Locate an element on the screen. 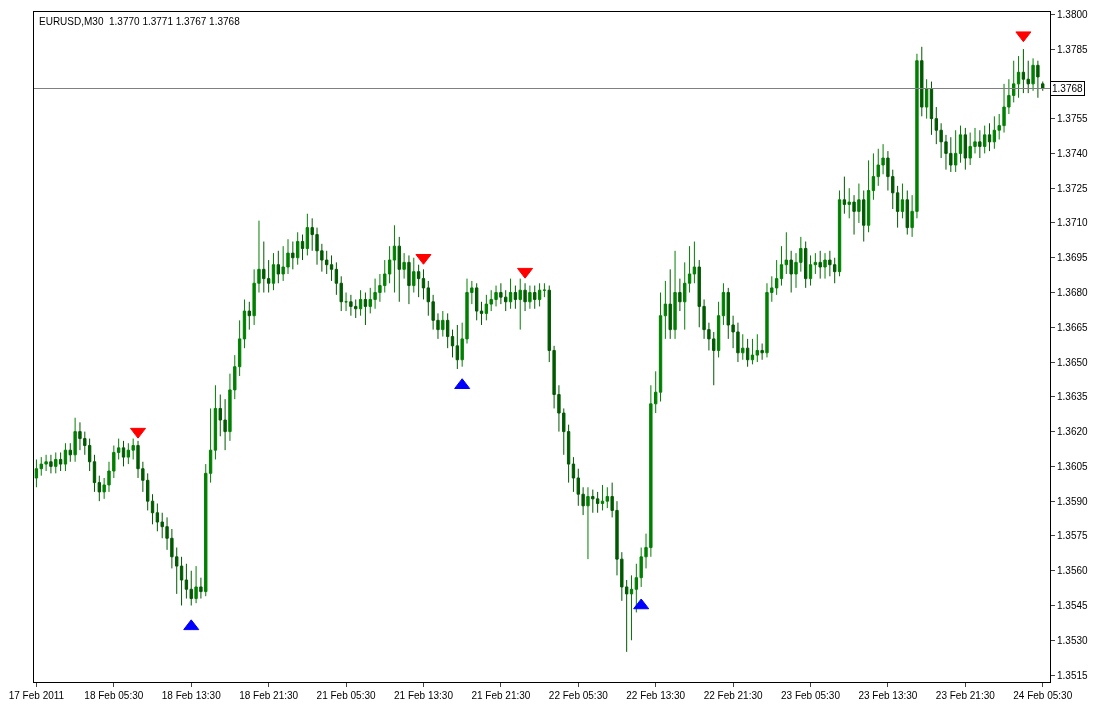 The width and height of the screenshot is (1097, 710). y-tick-label: 1.3785 is located at coordinates (1073, 49).